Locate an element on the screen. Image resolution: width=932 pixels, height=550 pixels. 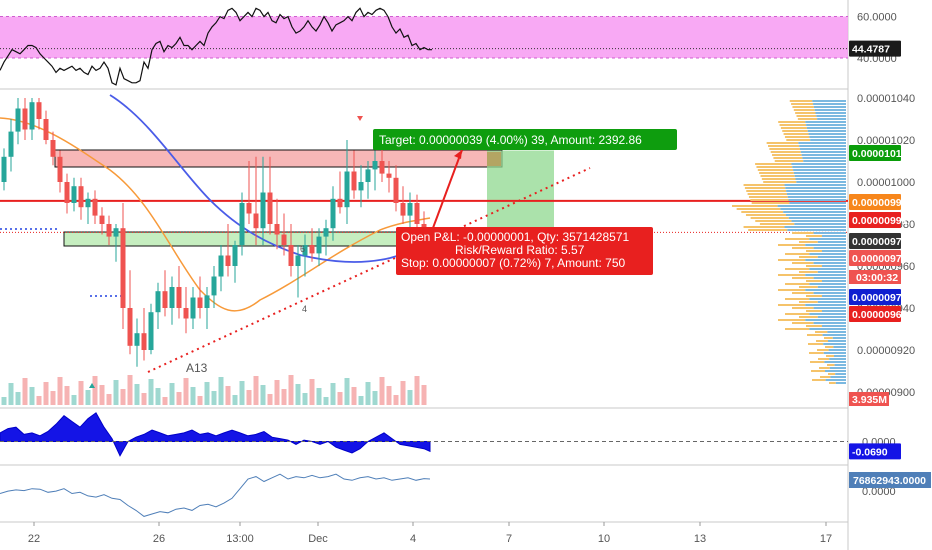
countdown-label-bg is located at coordinates (875, 277).